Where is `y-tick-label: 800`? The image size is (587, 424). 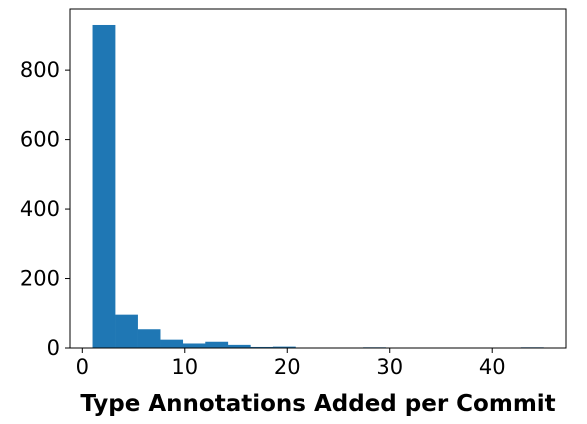
y-tick-label: 800 is located at coordinates (40, 70).